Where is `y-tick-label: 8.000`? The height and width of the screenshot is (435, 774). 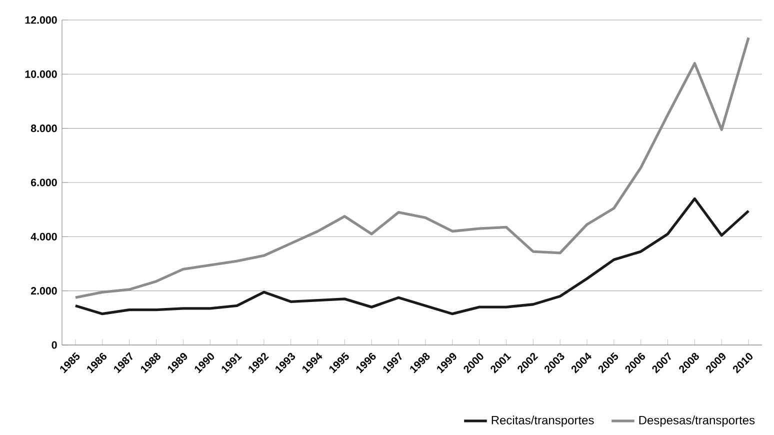 y-tick-label: 8.000 is located at coordinates (43, 128).